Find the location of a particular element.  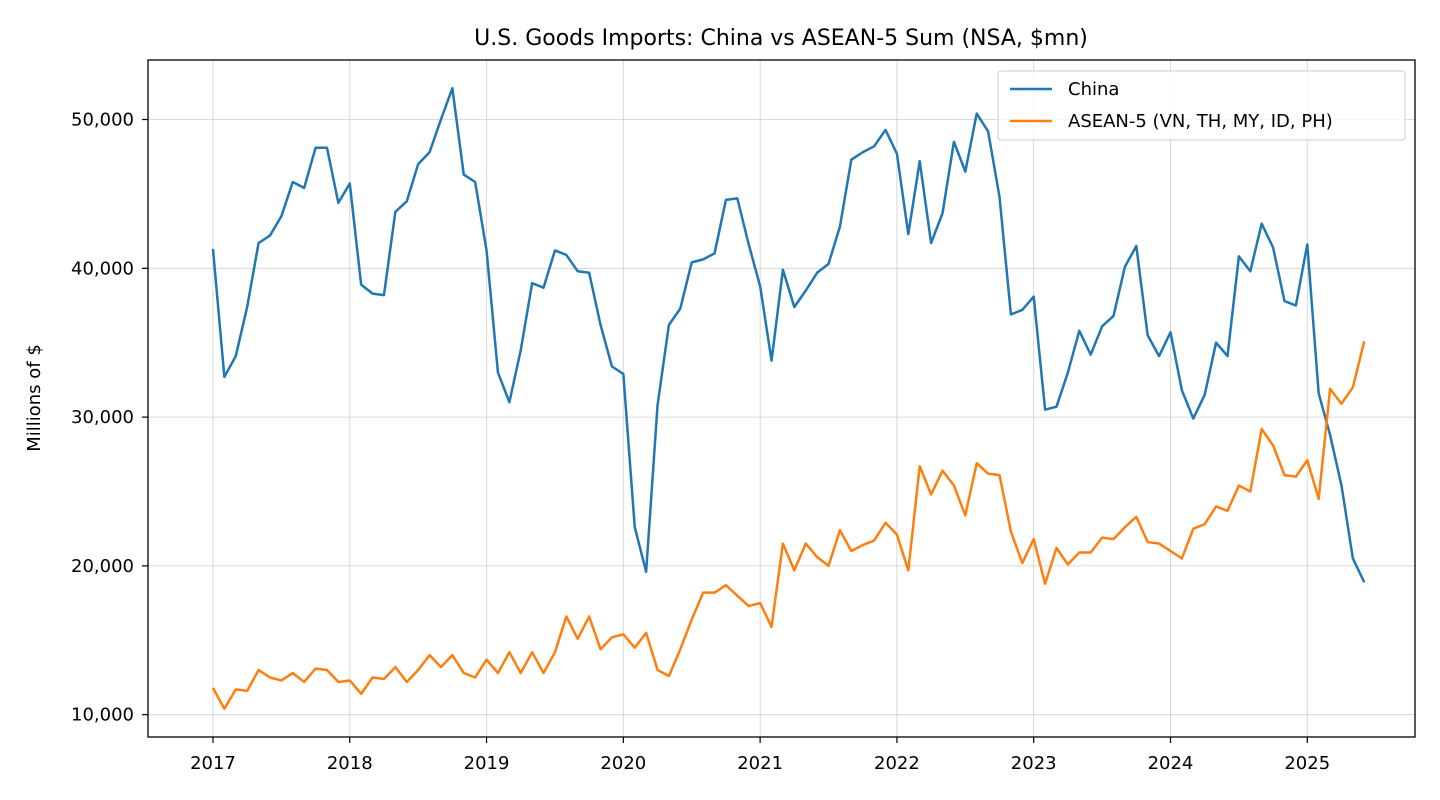

y-tick-label: 10,000 is located at coordinates (102, 715).